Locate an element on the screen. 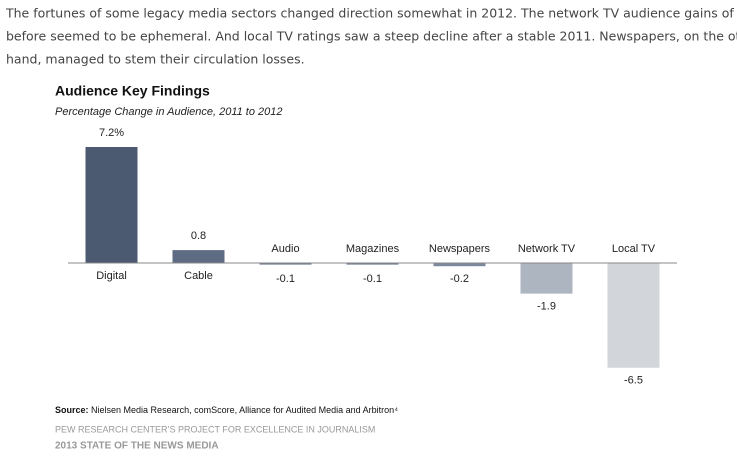  chart-title: Audience Key Findings is located at coordinates (132, 91).